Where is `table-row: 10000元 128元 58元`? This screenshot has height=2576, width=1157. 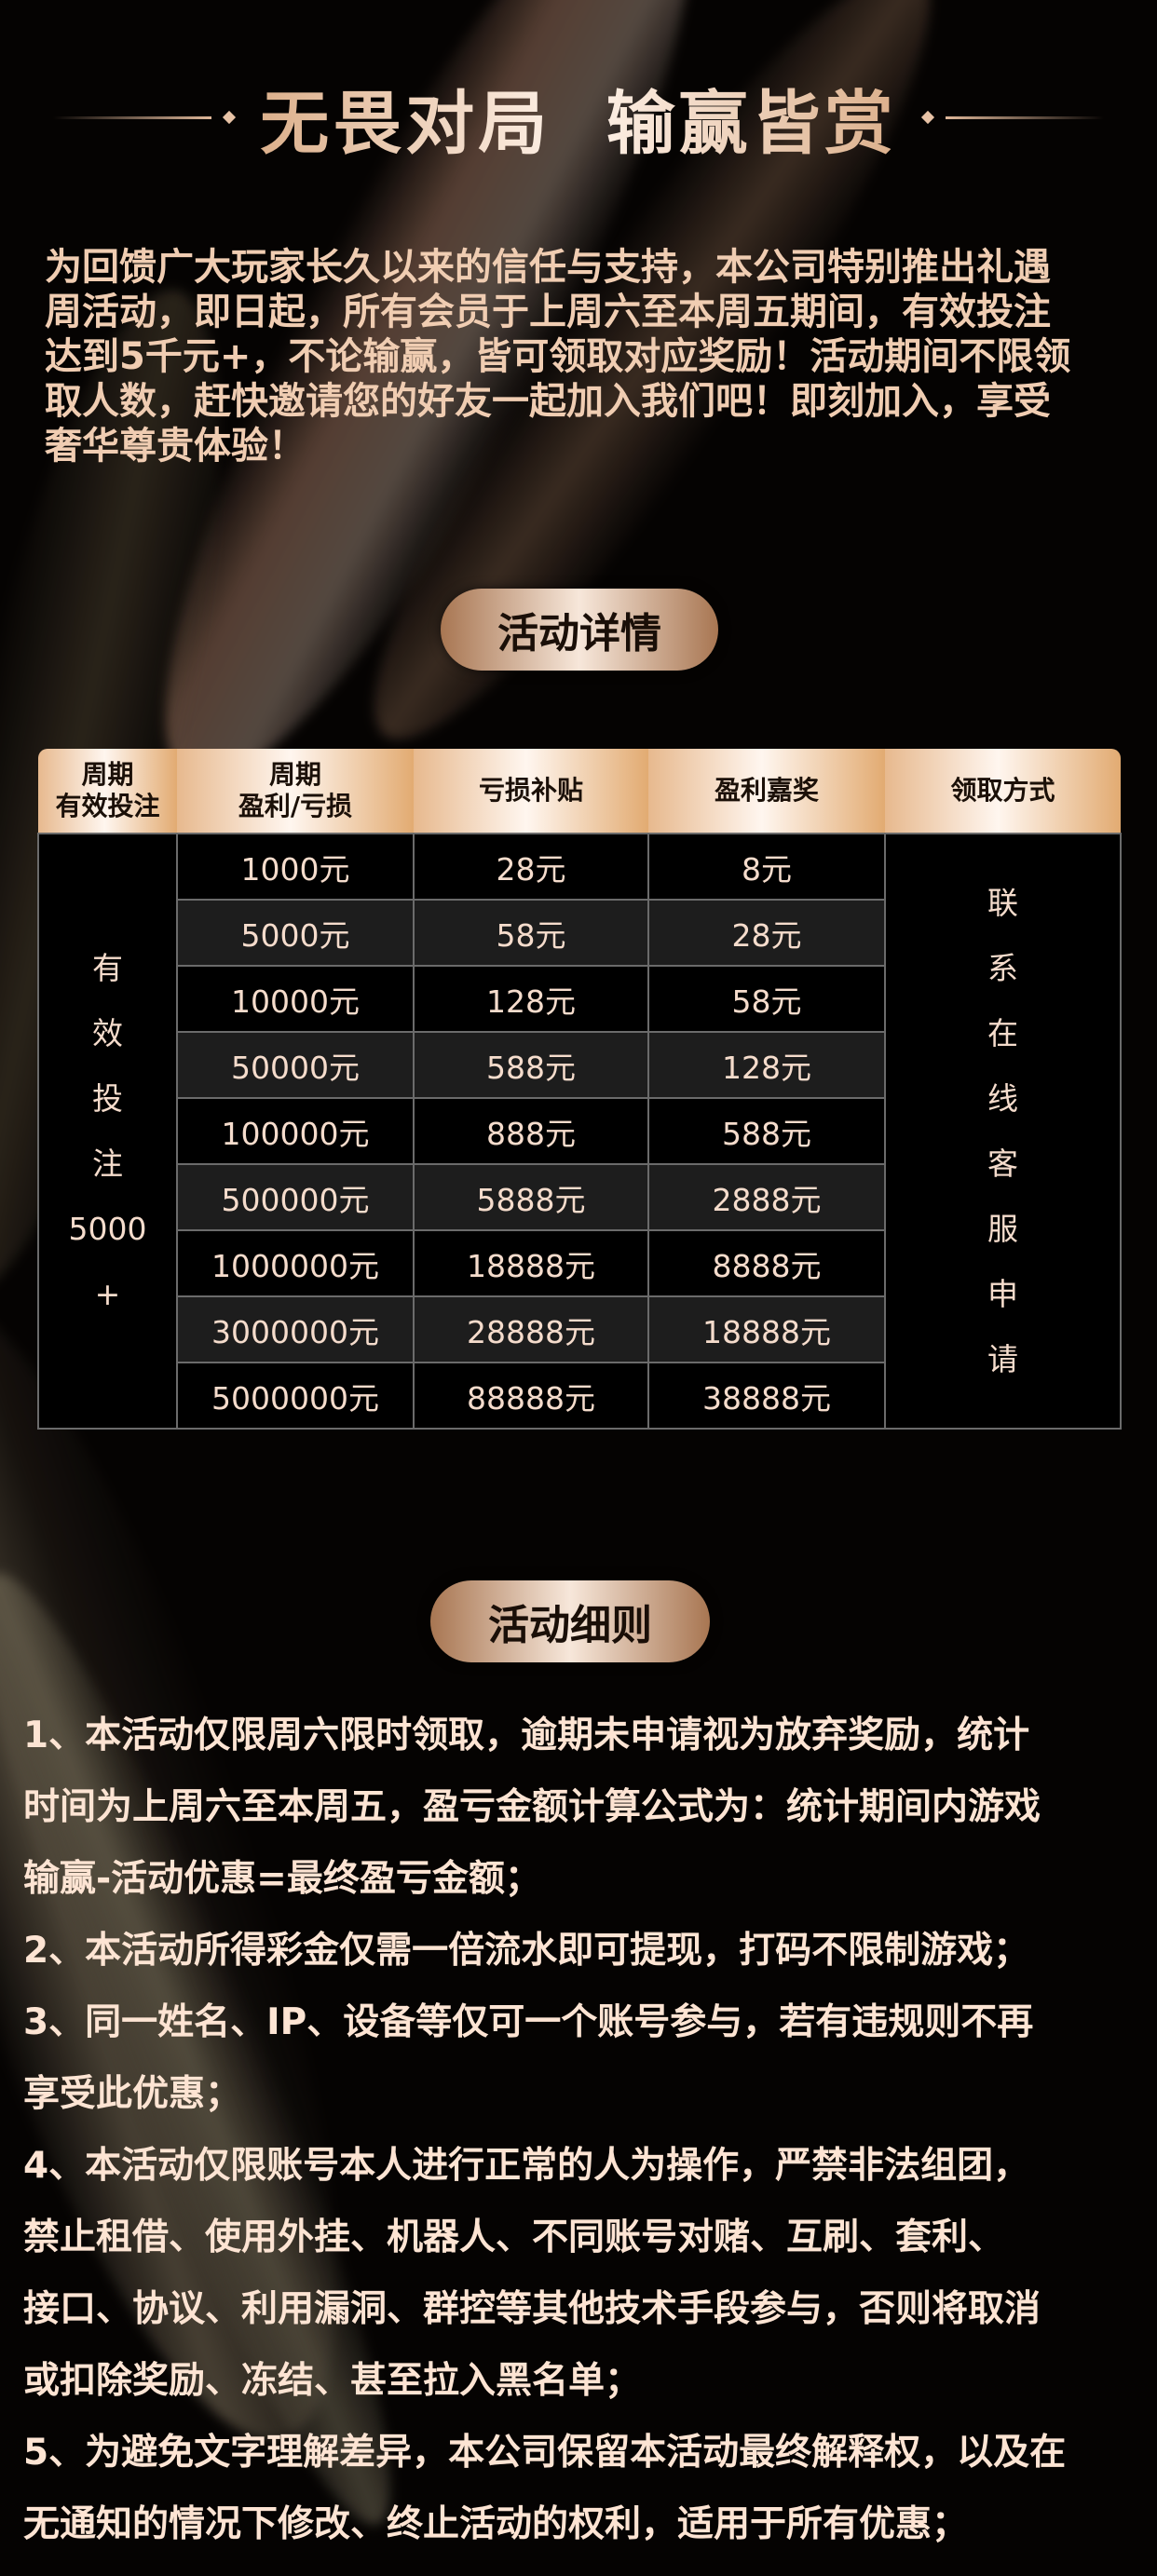
table-row: 10000元 128元 58元 is located at coordinates (579, 999).